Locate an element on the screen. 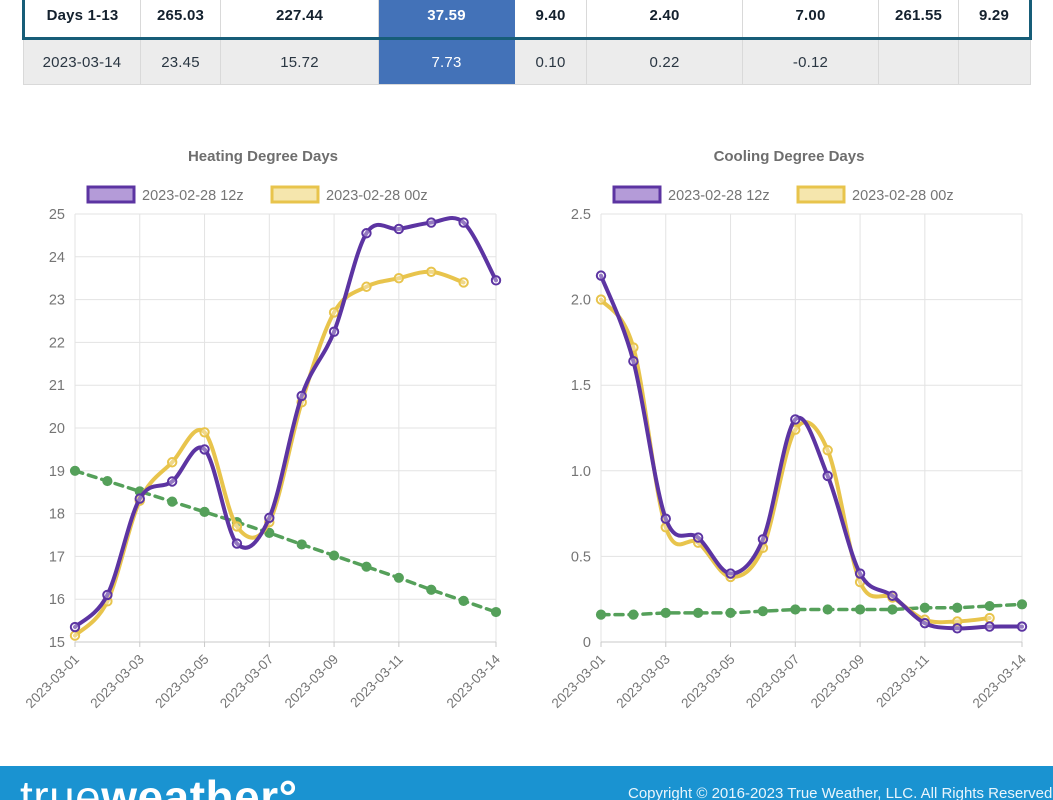 The image size is (1053, 800). table-row: 2023-03-14 23.45 15.72 7.73 0.10 0.22 -0.12 is located at coordinates (527, 61).